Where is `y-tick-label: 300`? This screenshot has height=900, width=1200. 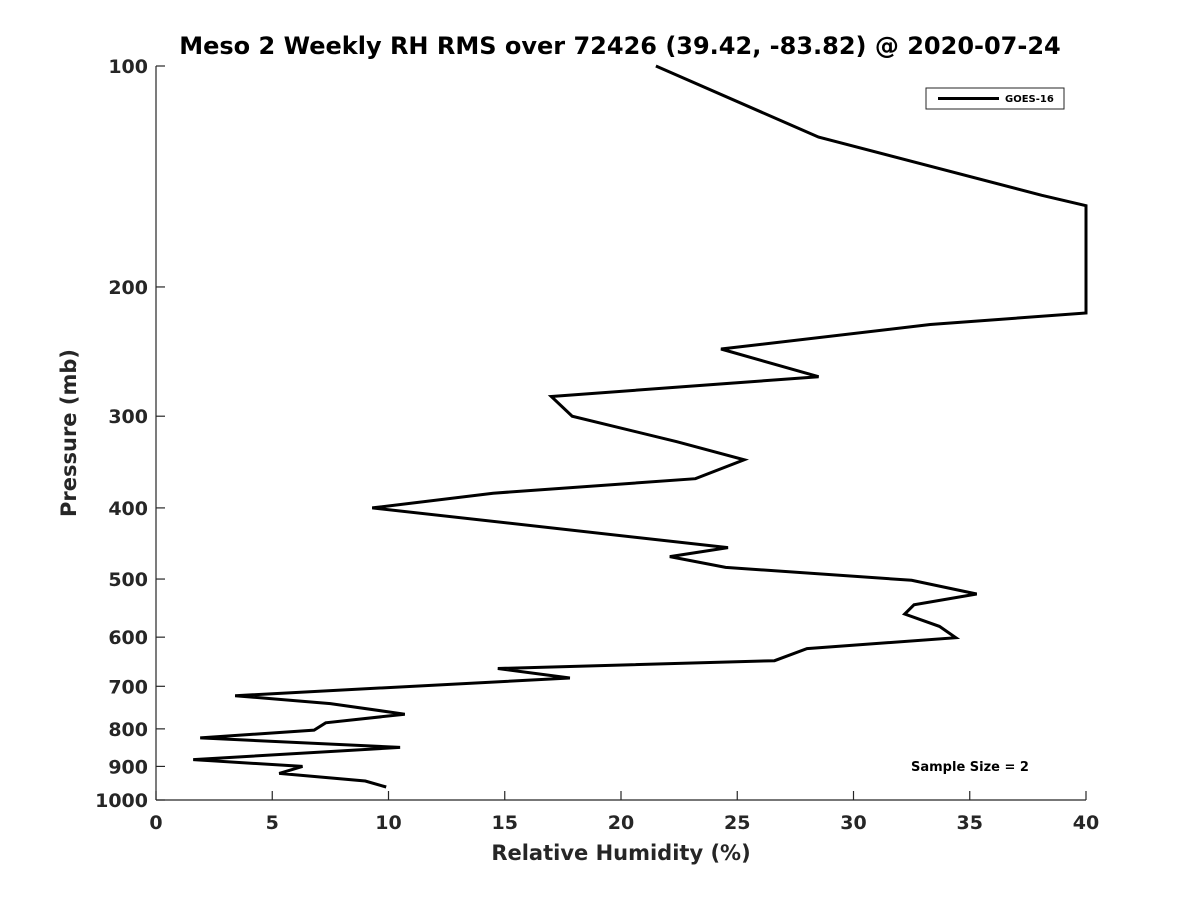 y-tick-label: 300 is located at coordinates (128, 417).